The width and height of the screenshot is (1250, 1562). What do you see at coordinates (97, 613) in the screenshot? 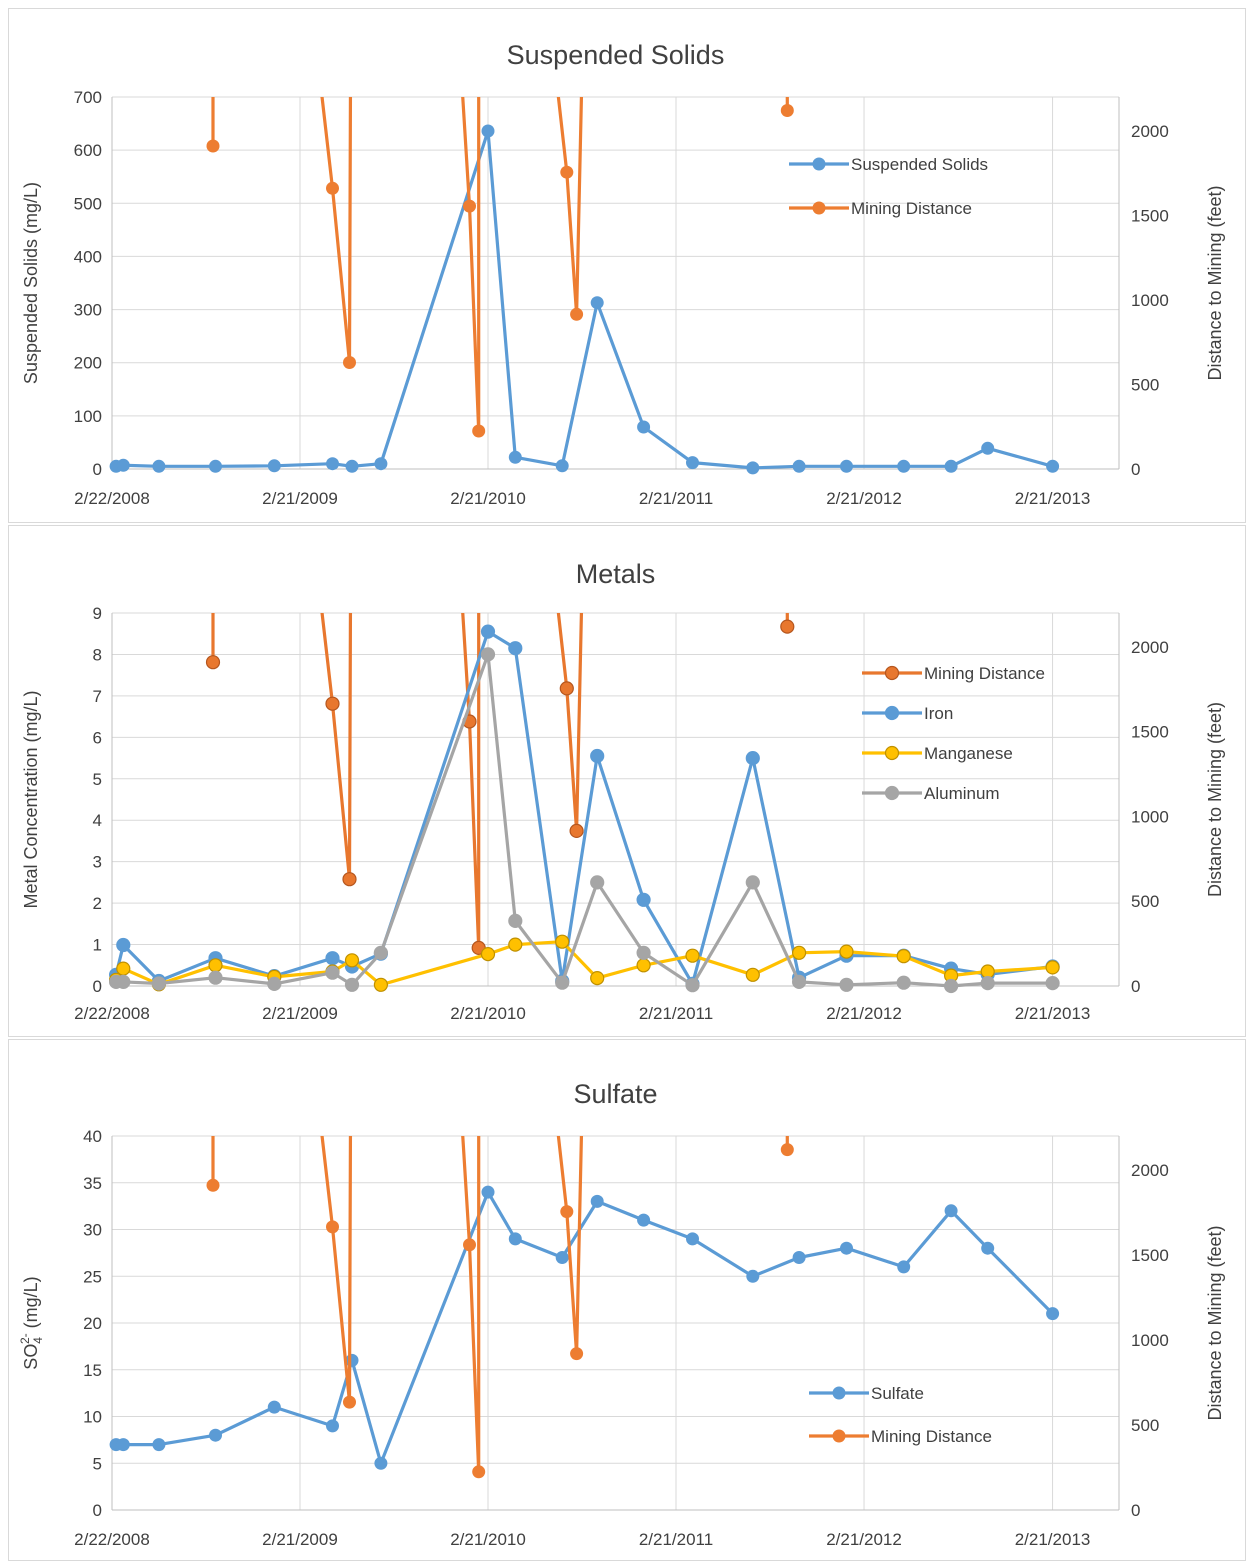
I see `y-tick-label: 9` at bounding box center [97, 613].